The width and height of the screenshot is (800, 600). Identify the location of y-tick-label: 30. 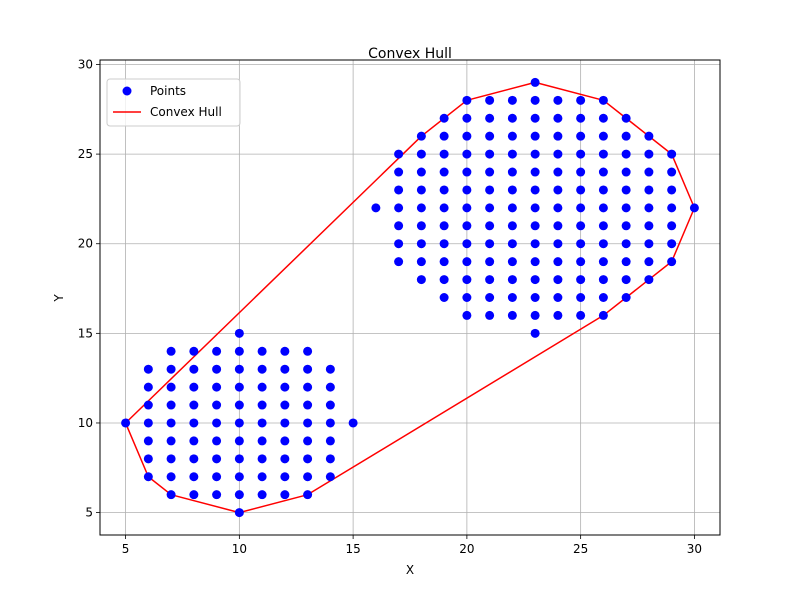
(85, 64).